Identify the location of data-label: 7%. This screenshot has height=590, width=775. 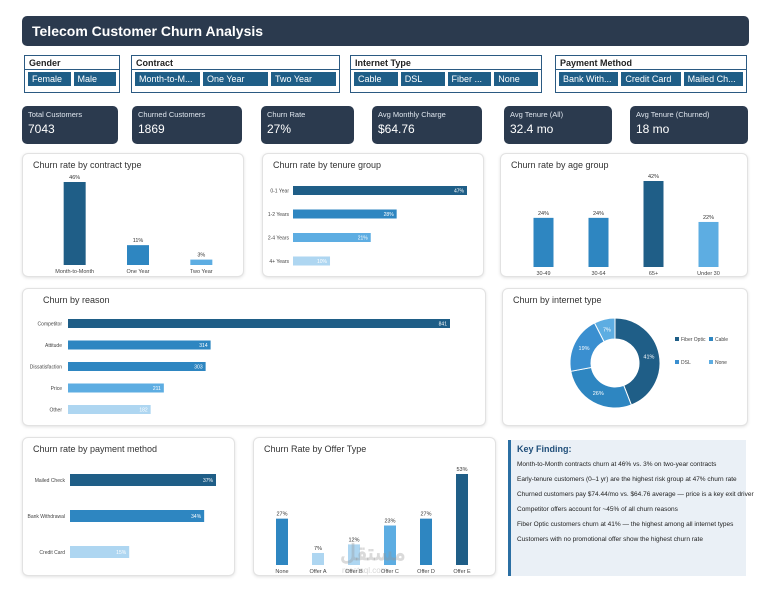
(607, 330).